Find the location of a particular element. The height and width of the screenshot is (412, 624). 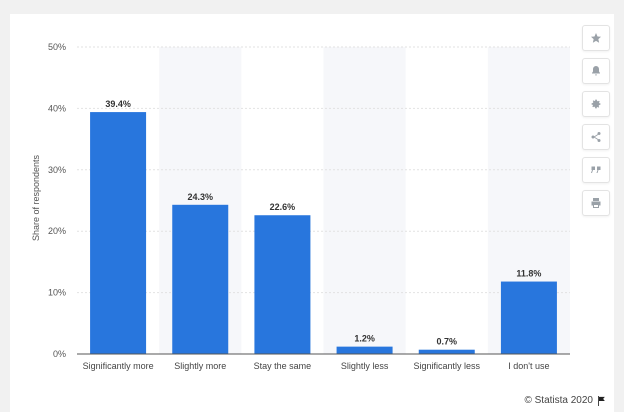

y-axis-label: Share of respondents is located at coordinates (36, 197).